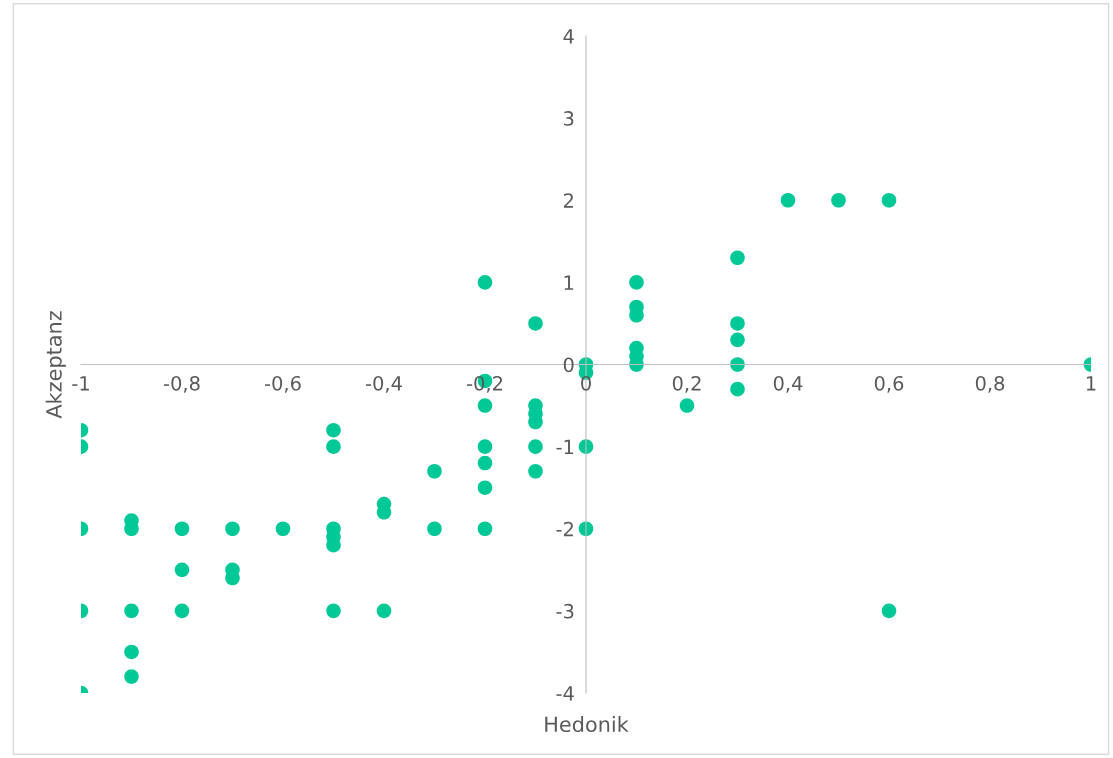 The image size is (1113, 758). What do you see at coordinates (55, 365) in the screenshot?
I see `y-axis-title: Akzeptanz` at bounding box center [55, 365].